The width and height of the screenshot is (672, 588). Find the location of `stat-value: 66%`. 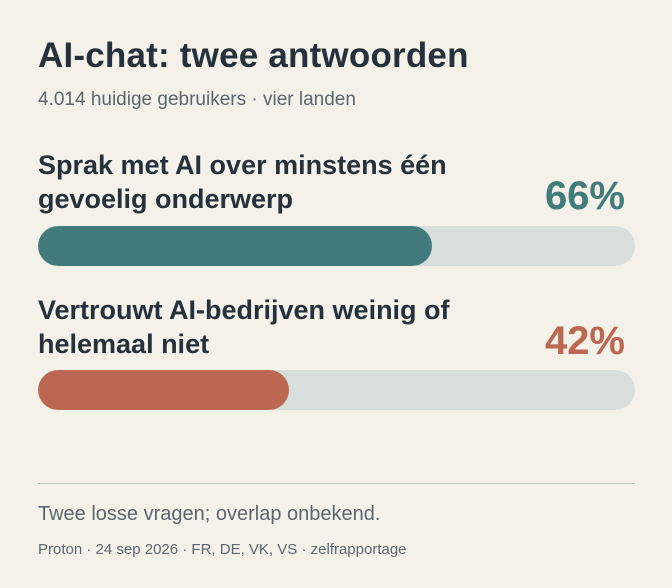

stat-value: 66% is located at coordinates (584, 196).